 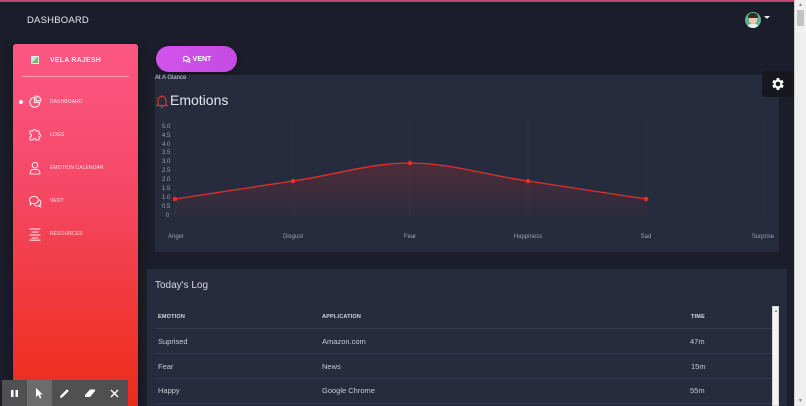 What do you see at coordinates (646, 237) in the screenshot?
I see `x-tick: Sad` at bounding box center [646, 237].